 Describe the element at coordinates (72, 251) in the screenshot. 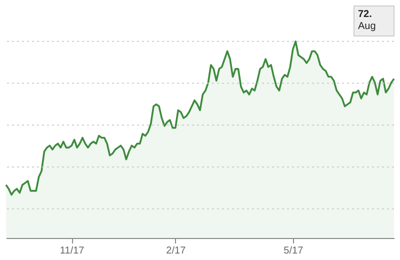

I see `x-tick-label: 11/17` at that location.